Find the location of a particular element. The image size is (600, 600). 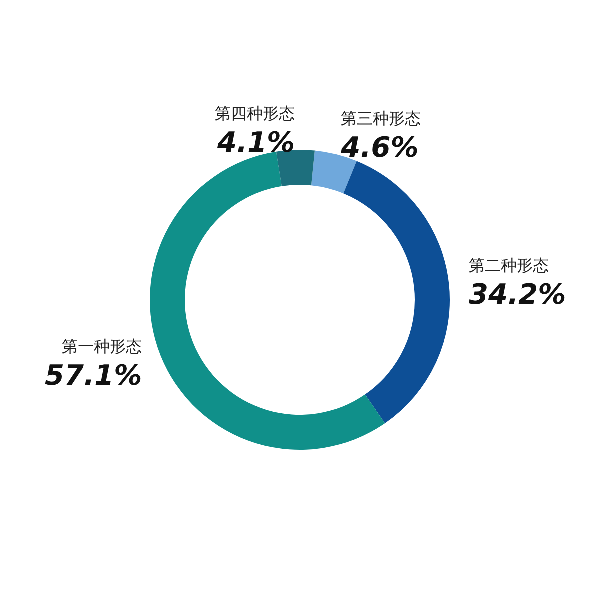

slice-label: 第四种形态 is located at coordinates (255, 114).